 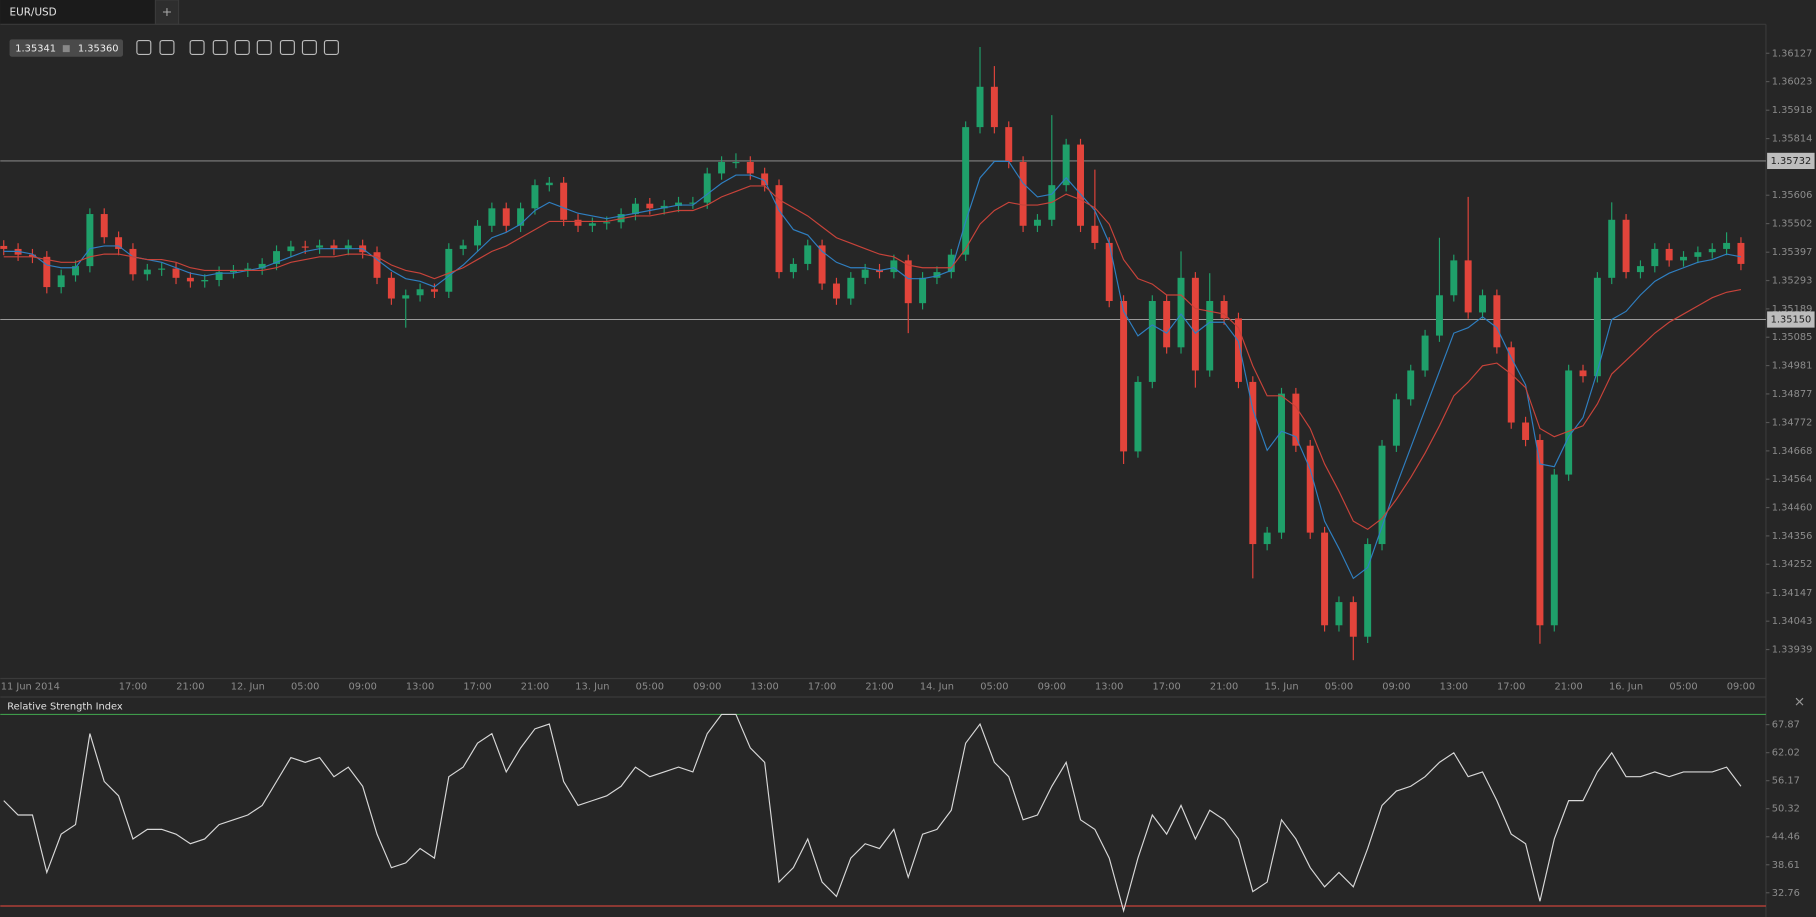 I want to click on chart-type-button, so click(x=220, y=47).